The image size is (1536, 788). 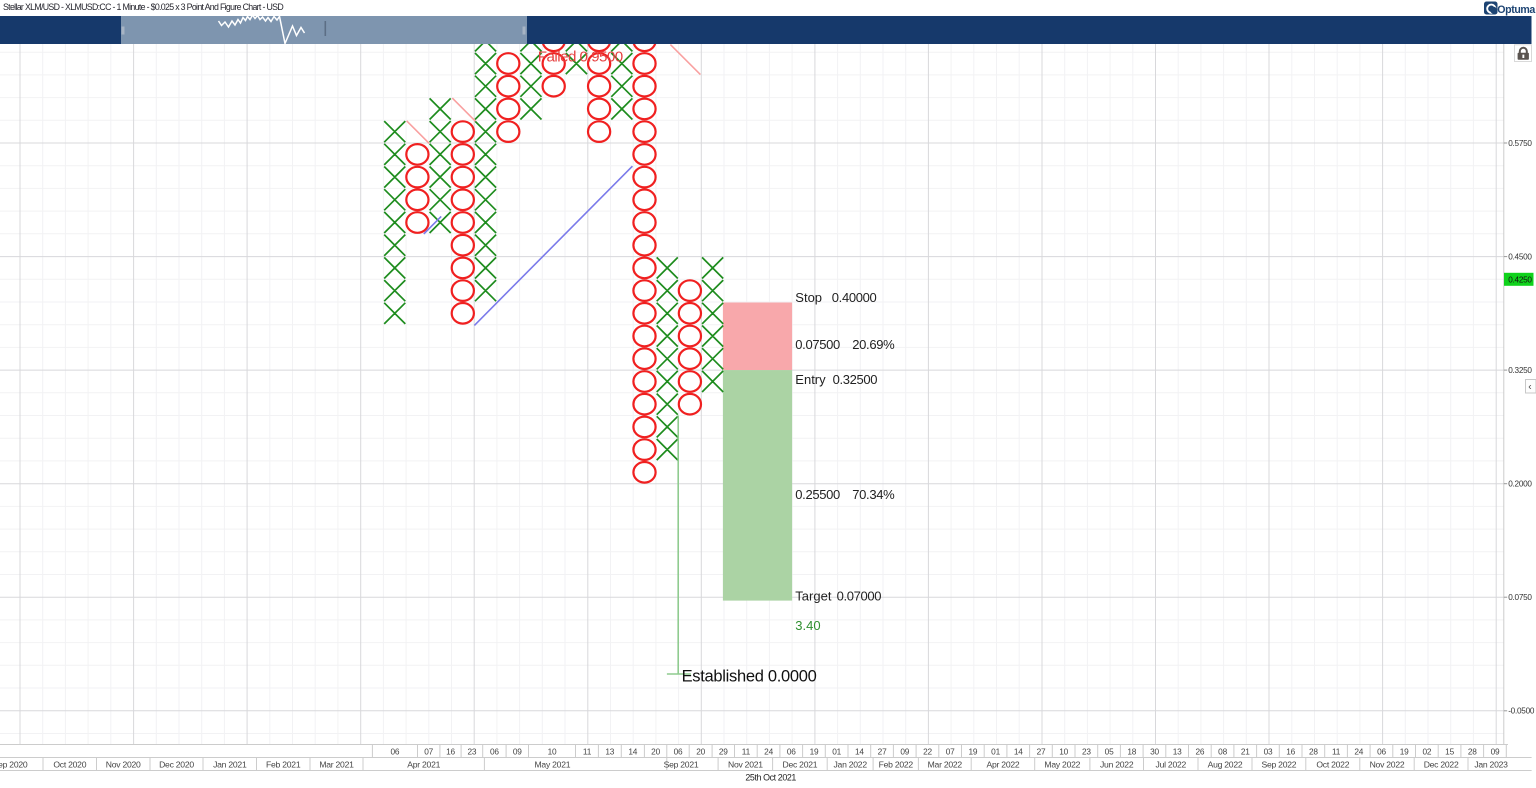 What do you see at coordinates (230, 764) in the screenshot?
I see `svg-text: Jan 2021` at bounding box center [230, 764].